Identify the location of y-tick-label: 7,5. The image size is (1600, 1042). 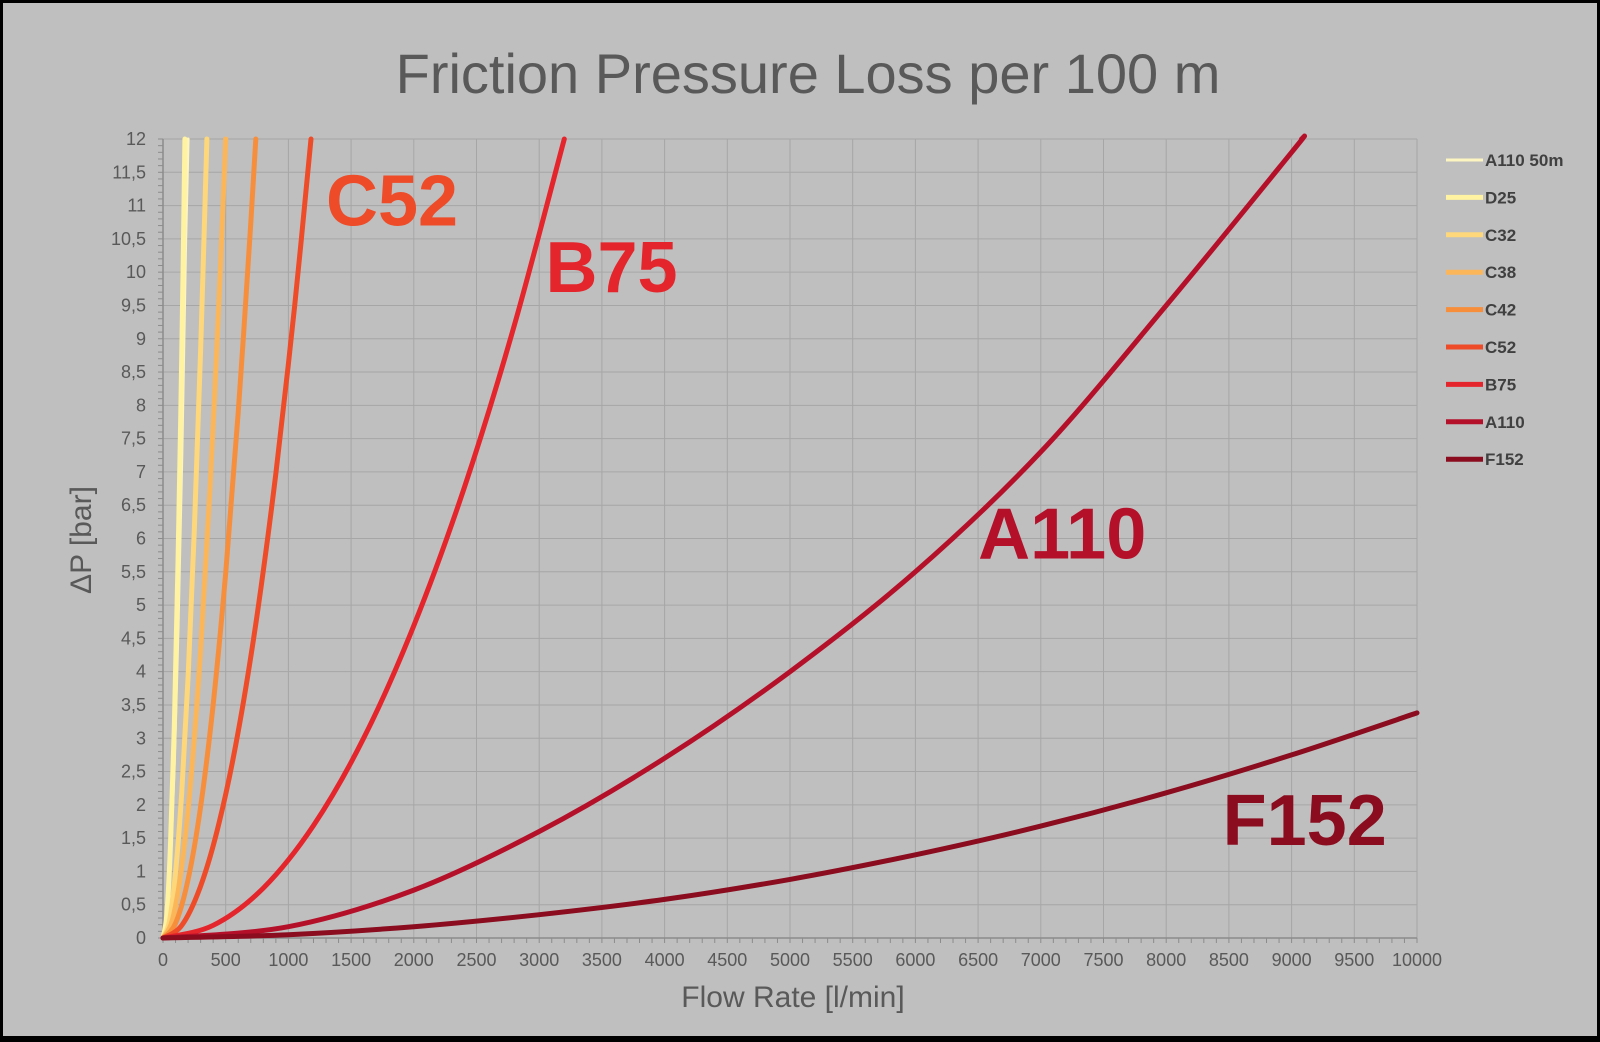
(133, 439).